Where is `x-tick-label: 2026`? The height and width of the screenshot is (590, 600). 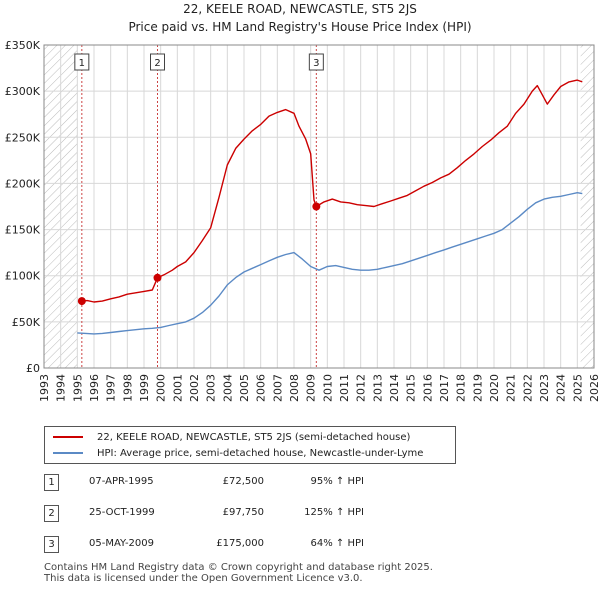 x-tick-label: 2026 is located at coordinates (594, 388).